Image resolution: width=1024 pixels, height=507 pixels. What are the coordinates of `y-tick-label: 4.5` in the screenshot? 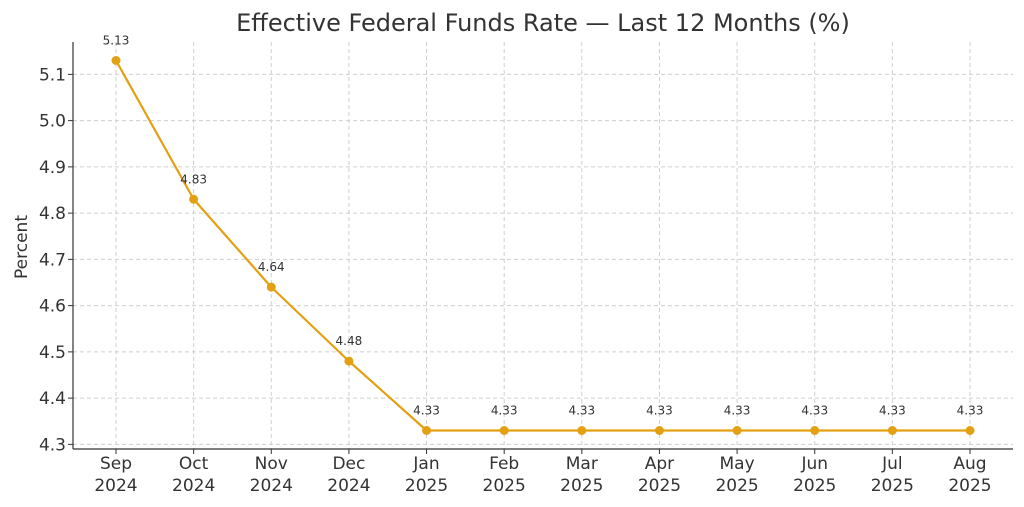 It's located at (52, 353).